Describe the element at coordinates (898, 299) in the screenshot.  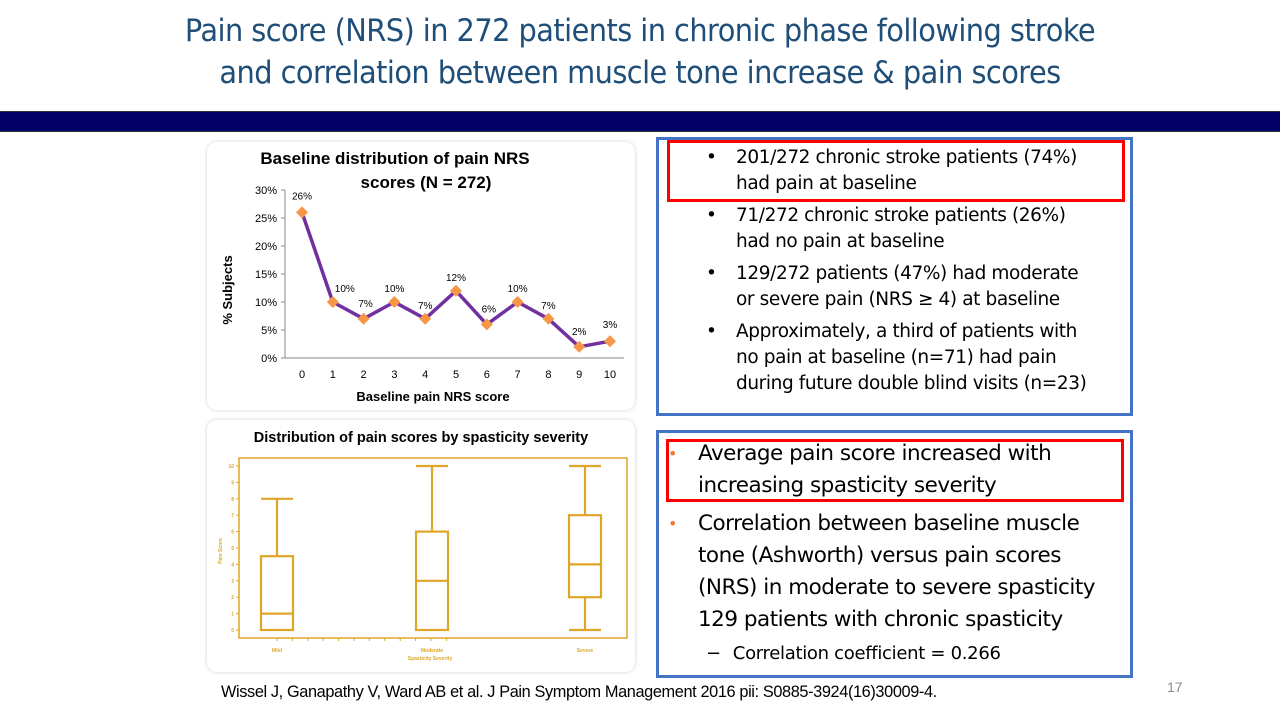
I see `bullet-text-line: or severe pain (NRS ≥ 4) at baseline` at that location.